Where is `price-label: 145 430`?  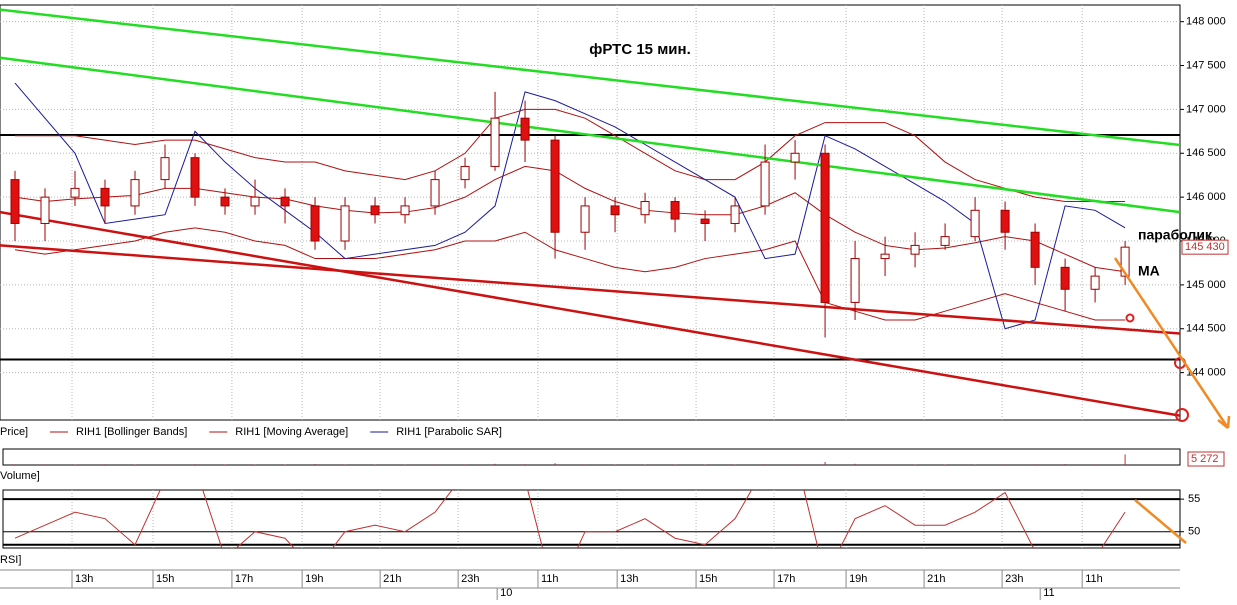 price-label: 145 430 is located at coordinates (1205, 247).